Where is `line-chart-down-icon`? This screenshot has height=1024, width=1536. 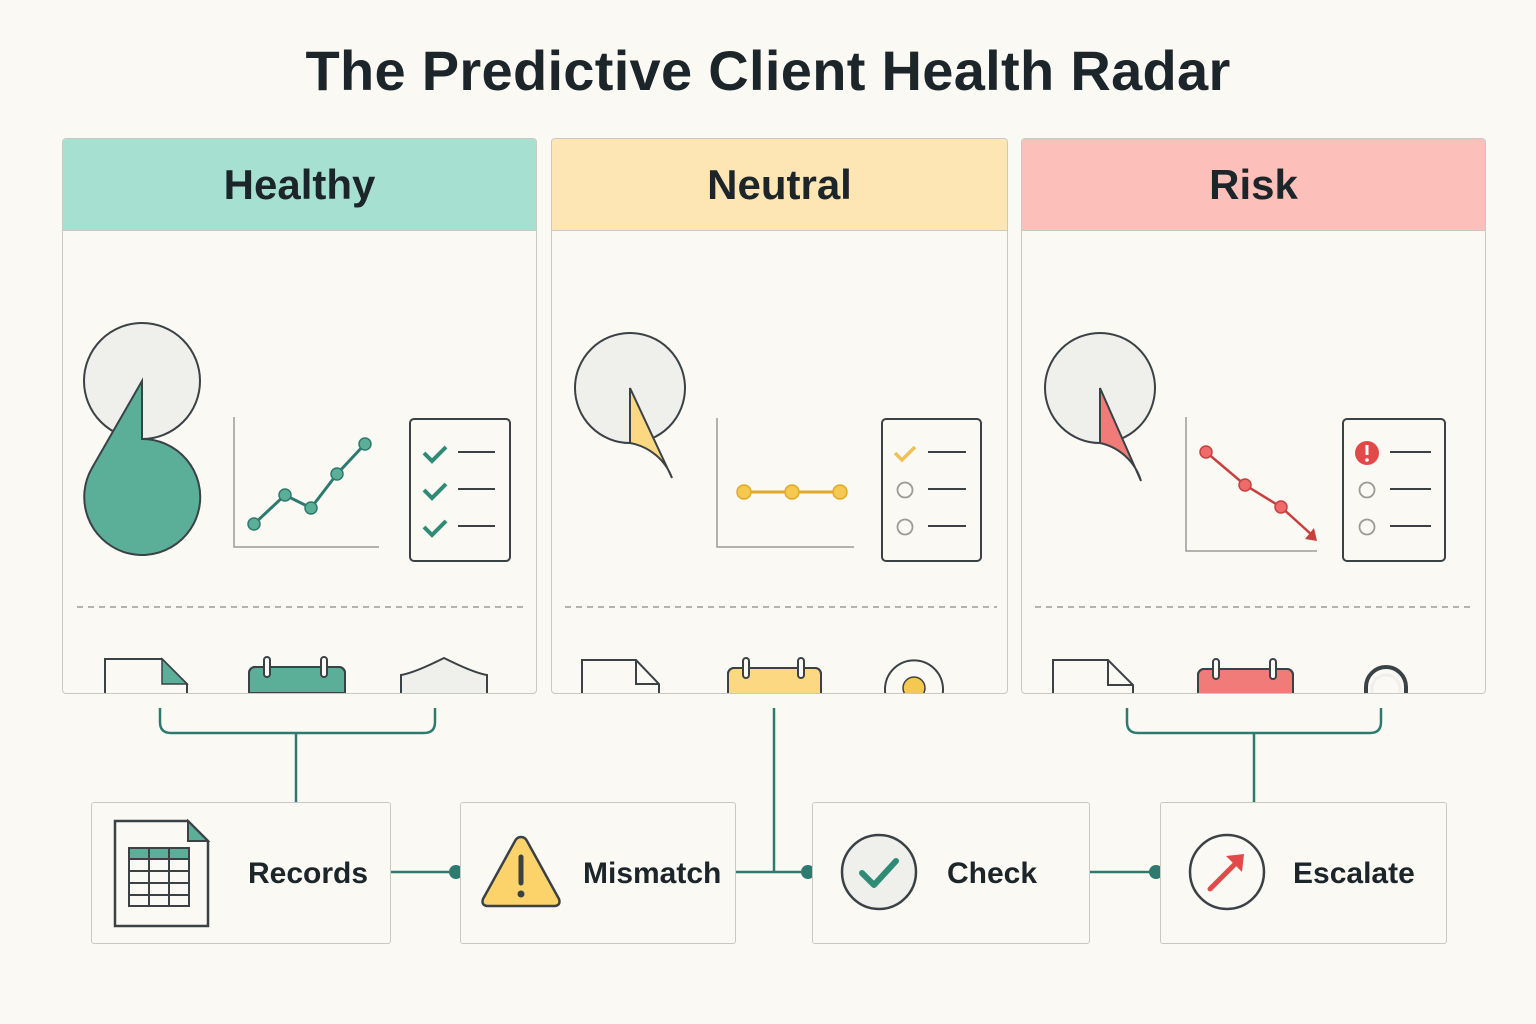 line-chart-down-icon is located at coordinates (1251, 484).